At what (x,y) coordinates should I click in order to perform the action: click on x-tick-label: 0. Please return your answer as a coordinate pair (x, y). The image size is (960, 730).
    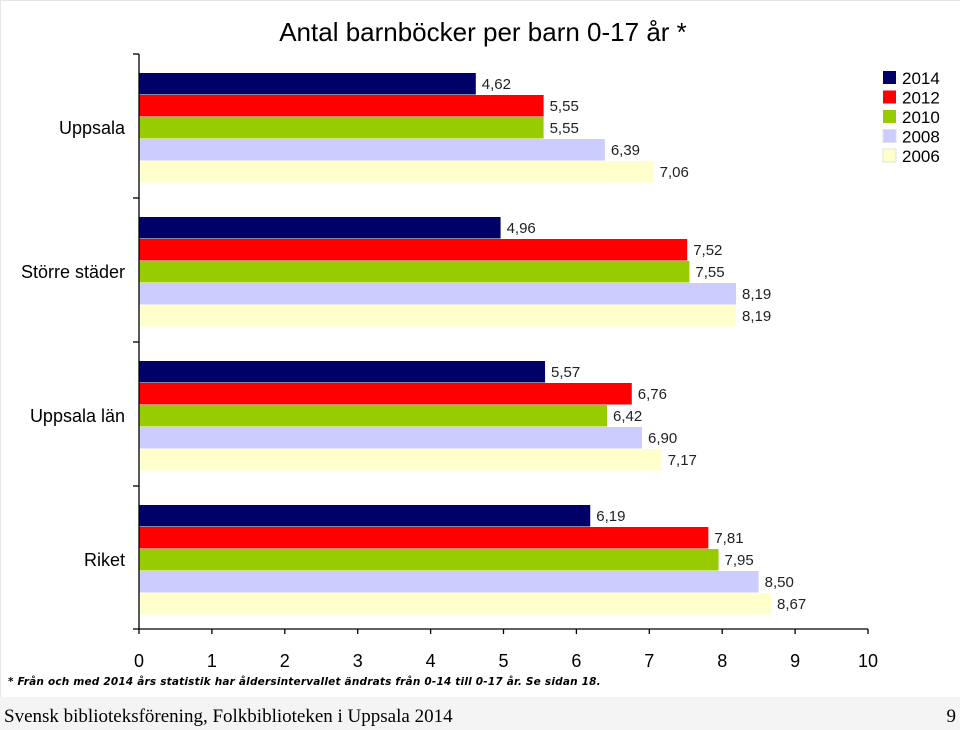
    Looking at the image, I should click on (139, 661).